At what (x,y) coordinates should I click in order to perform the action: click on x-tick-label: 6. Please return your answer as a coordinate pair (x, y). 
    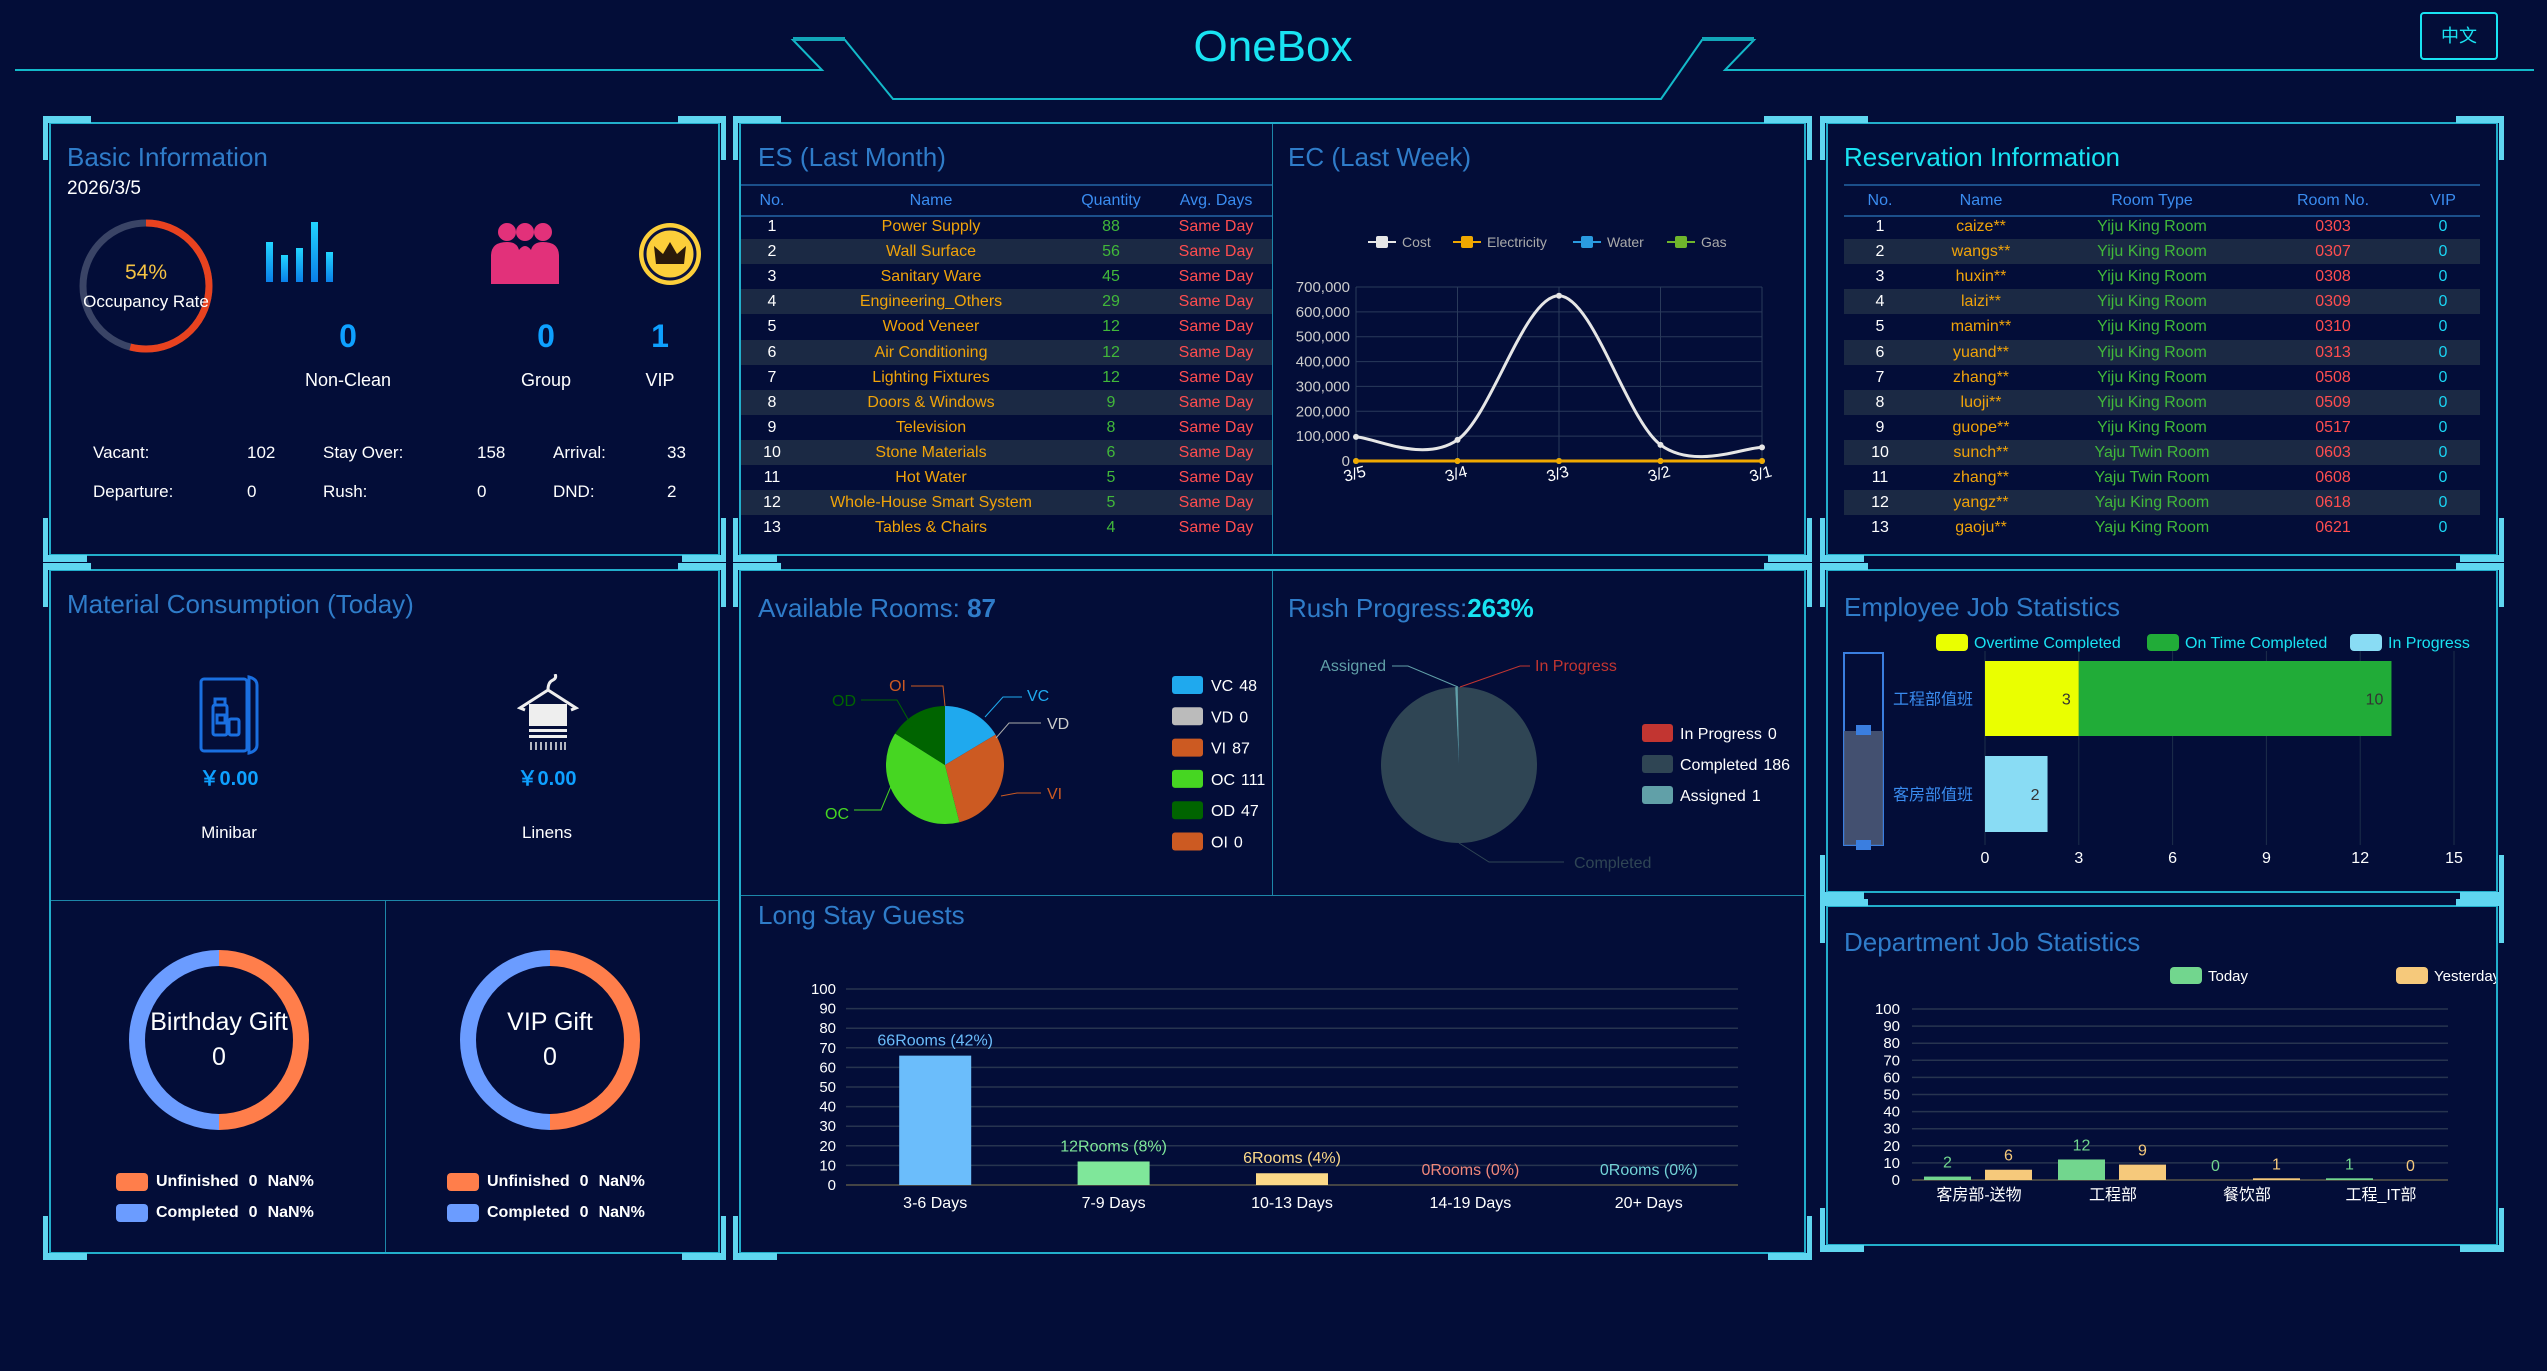
    Looking at the image, I should click on (2172, 858).